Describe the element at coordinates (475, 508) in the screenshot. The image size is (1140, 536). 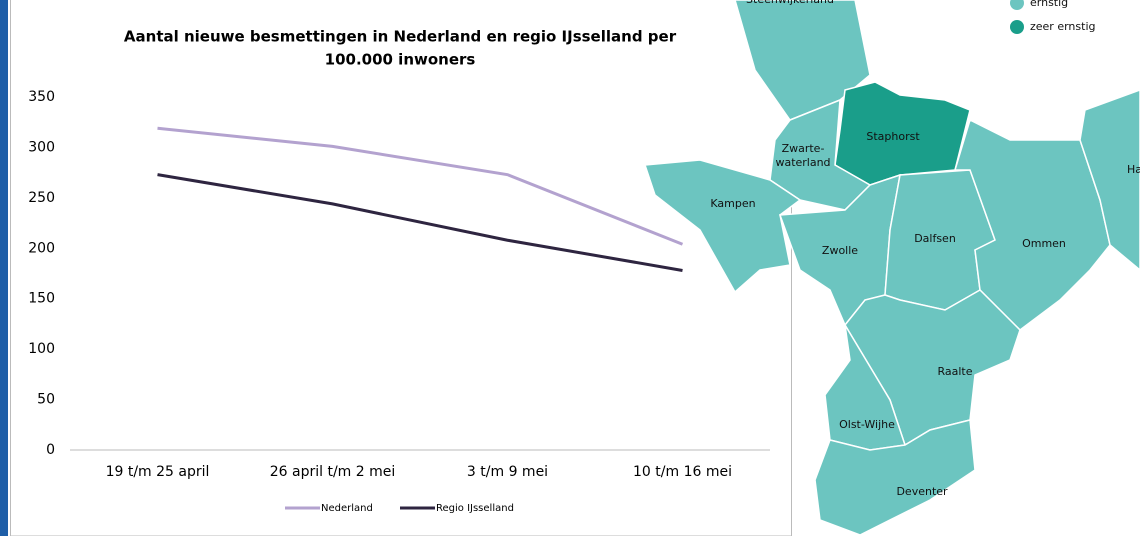
I see `legend-label: Regio IJsselland` at that location.